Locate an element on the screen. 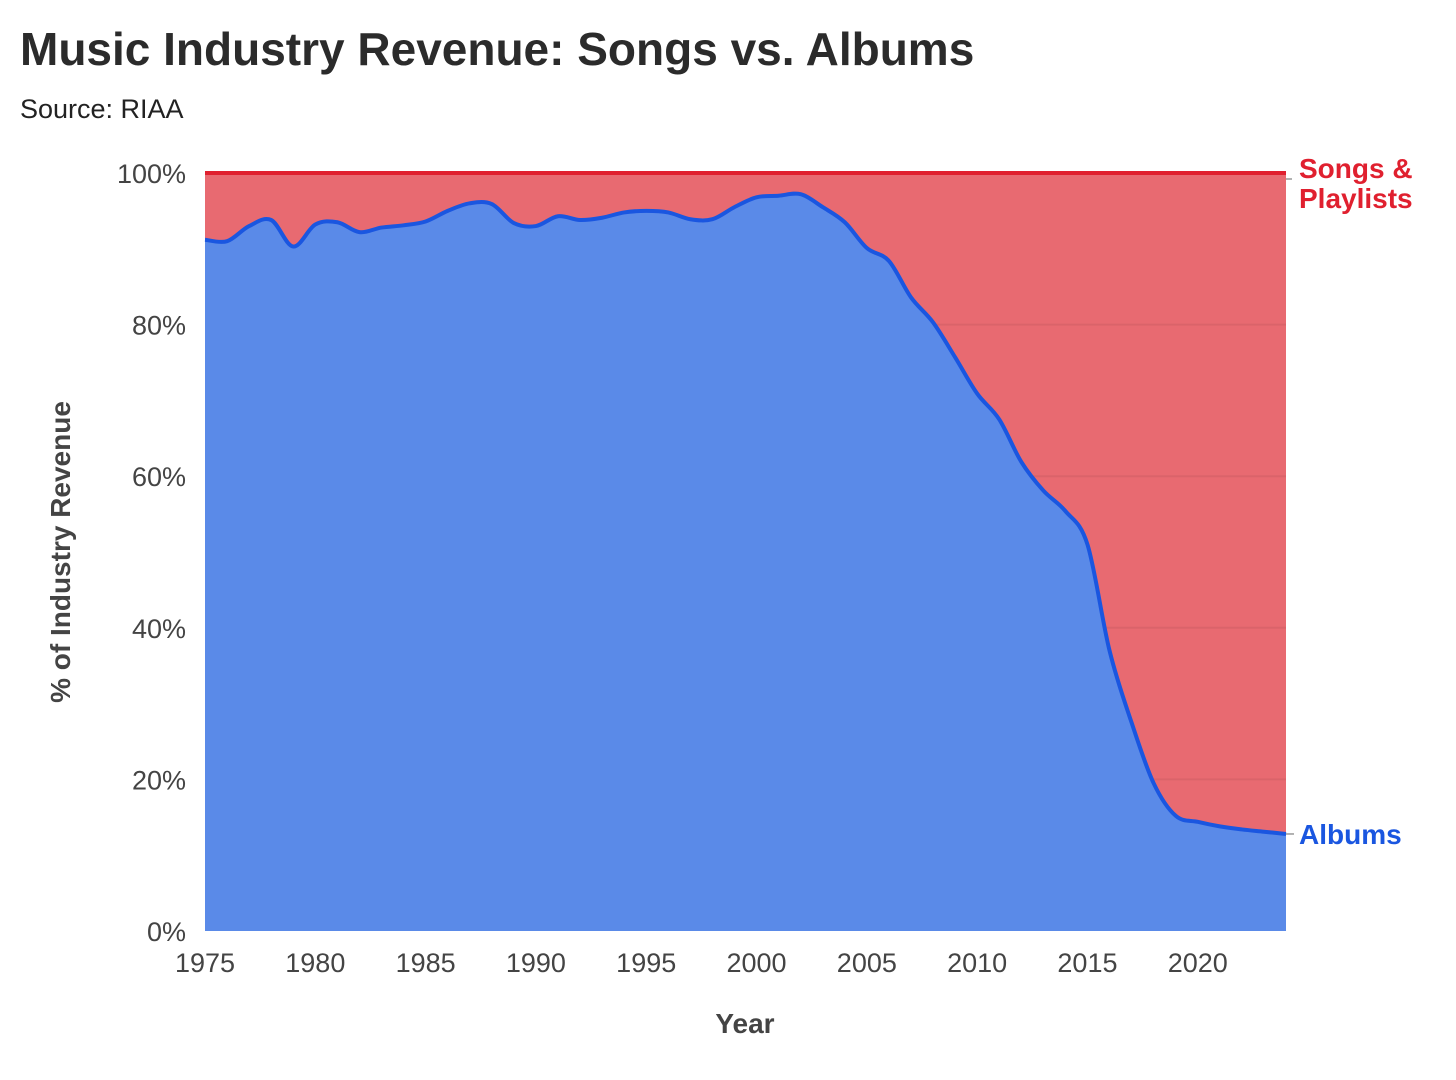  songs-playlists-label-line1: Songs & is located at coordinates (1356, 168).